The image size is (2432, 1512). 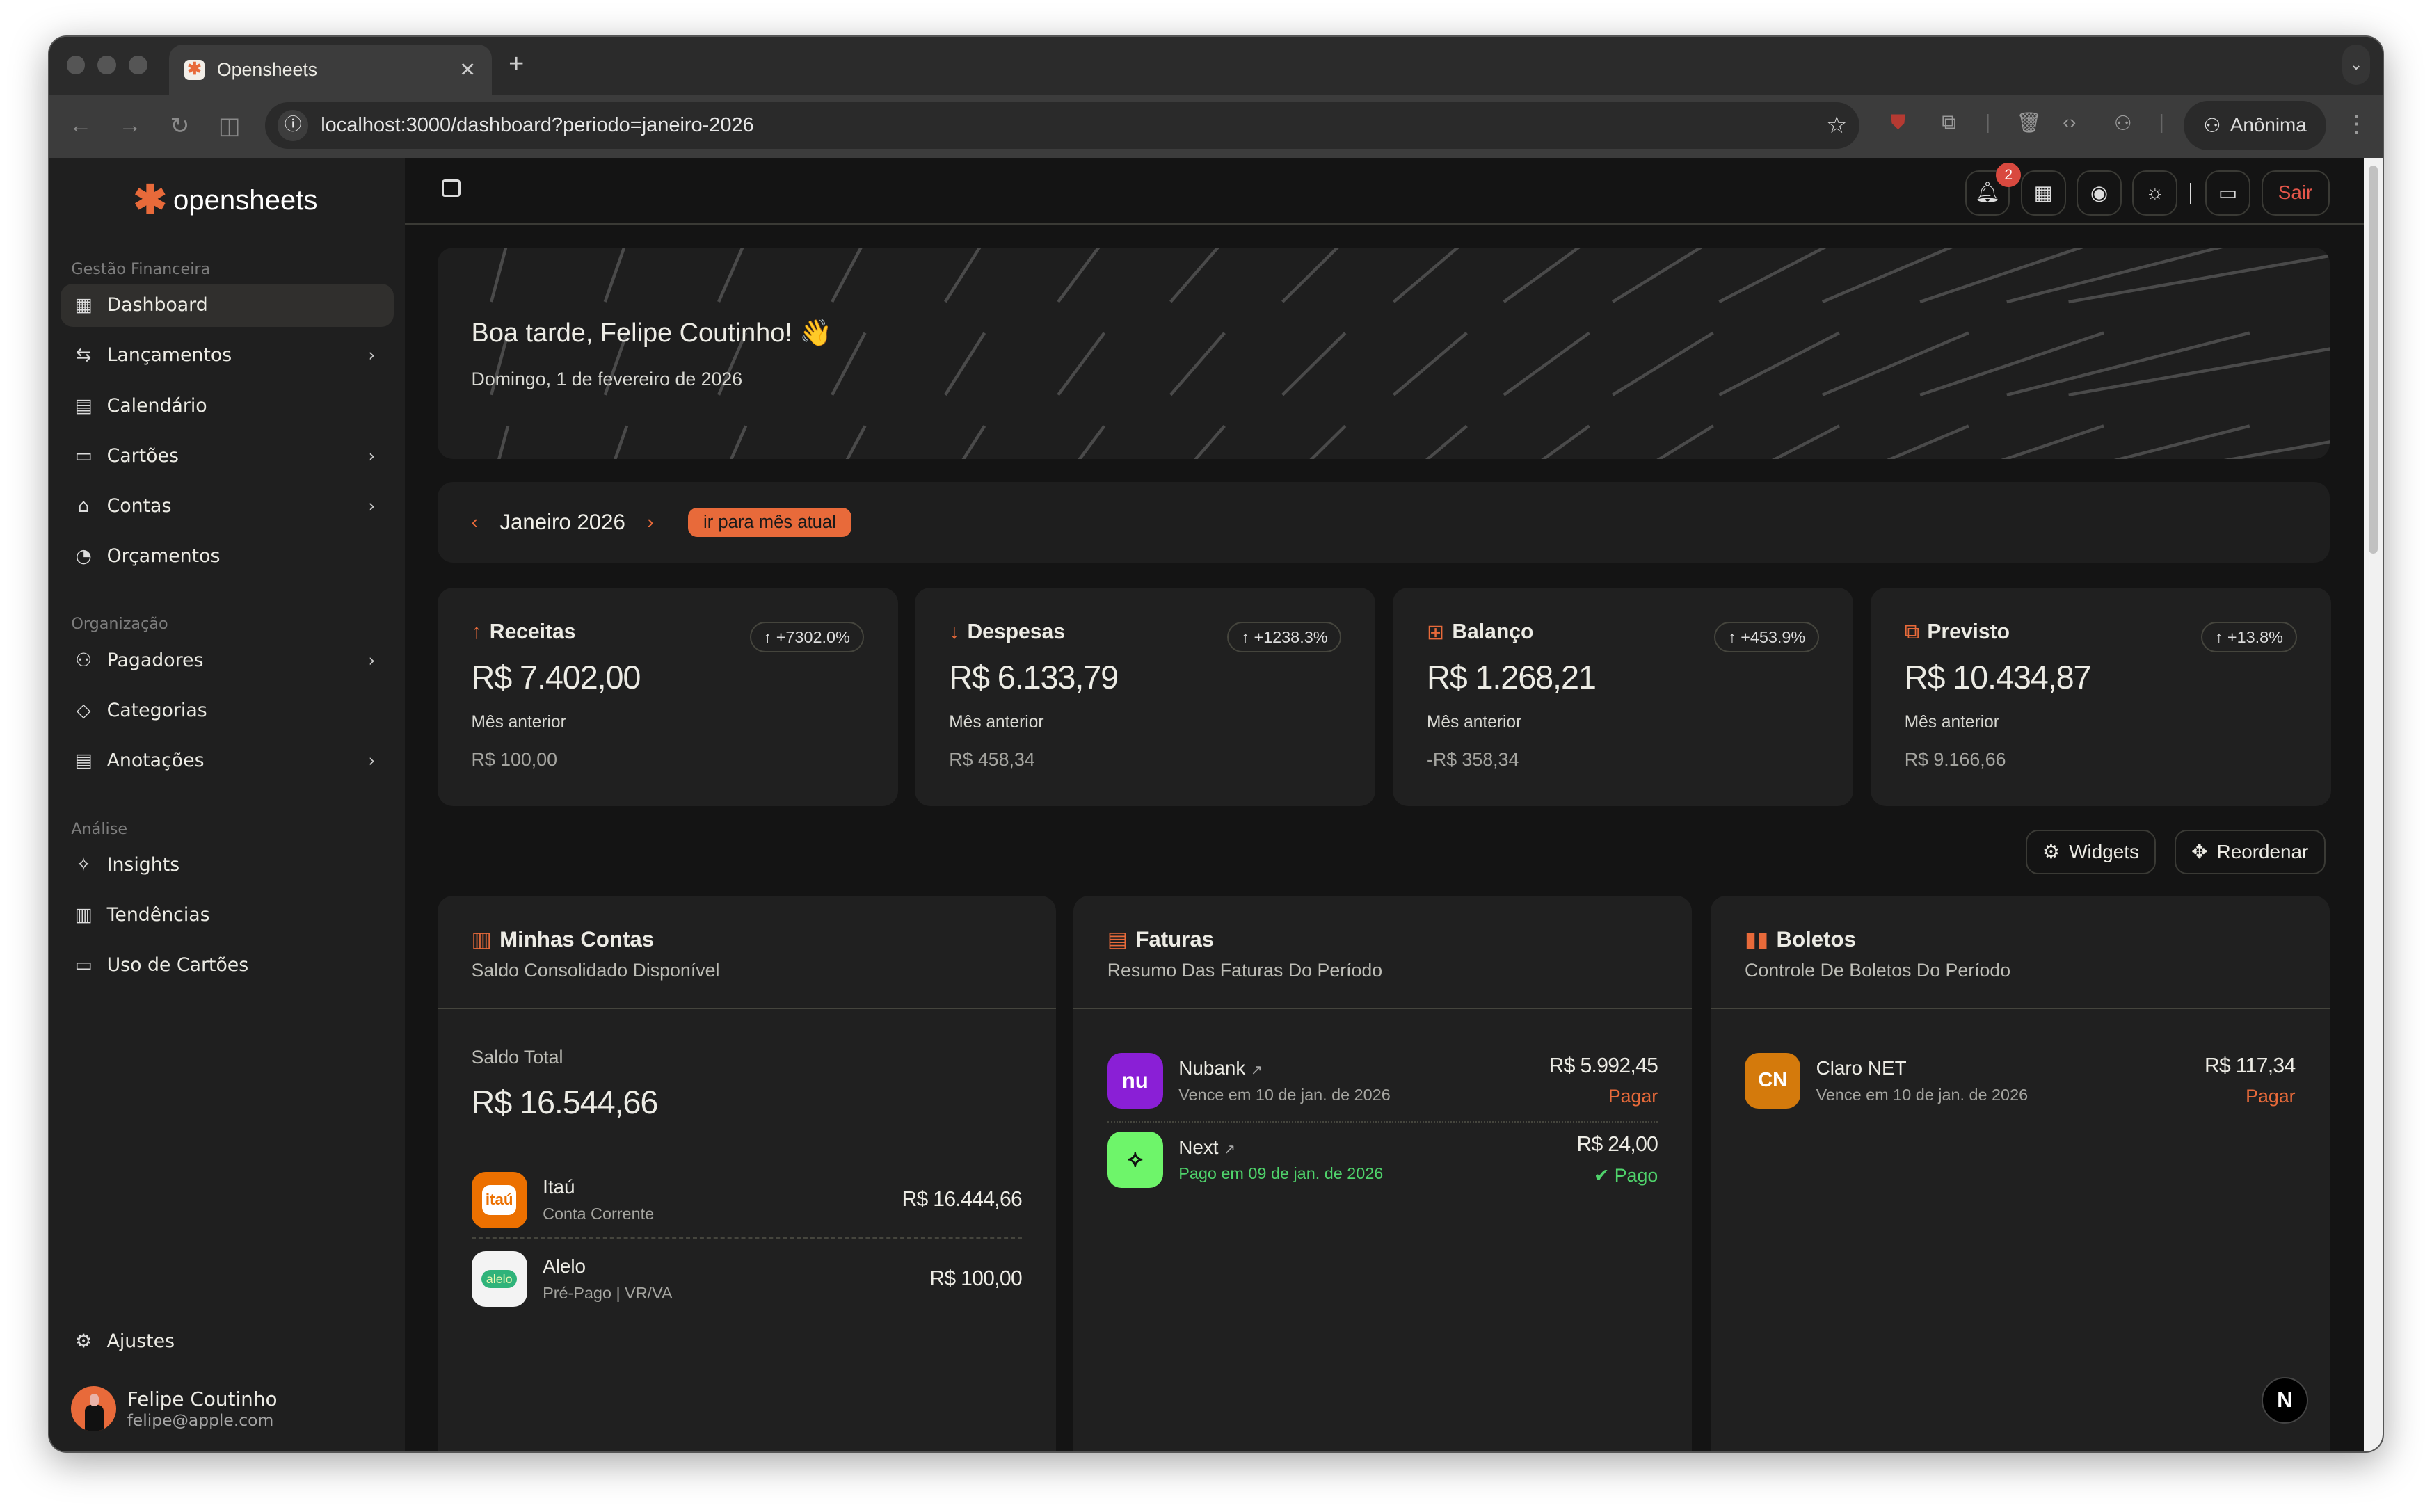 I want to click on notifications-button: 🔔︎ 2, so click(x=1993, y=189).